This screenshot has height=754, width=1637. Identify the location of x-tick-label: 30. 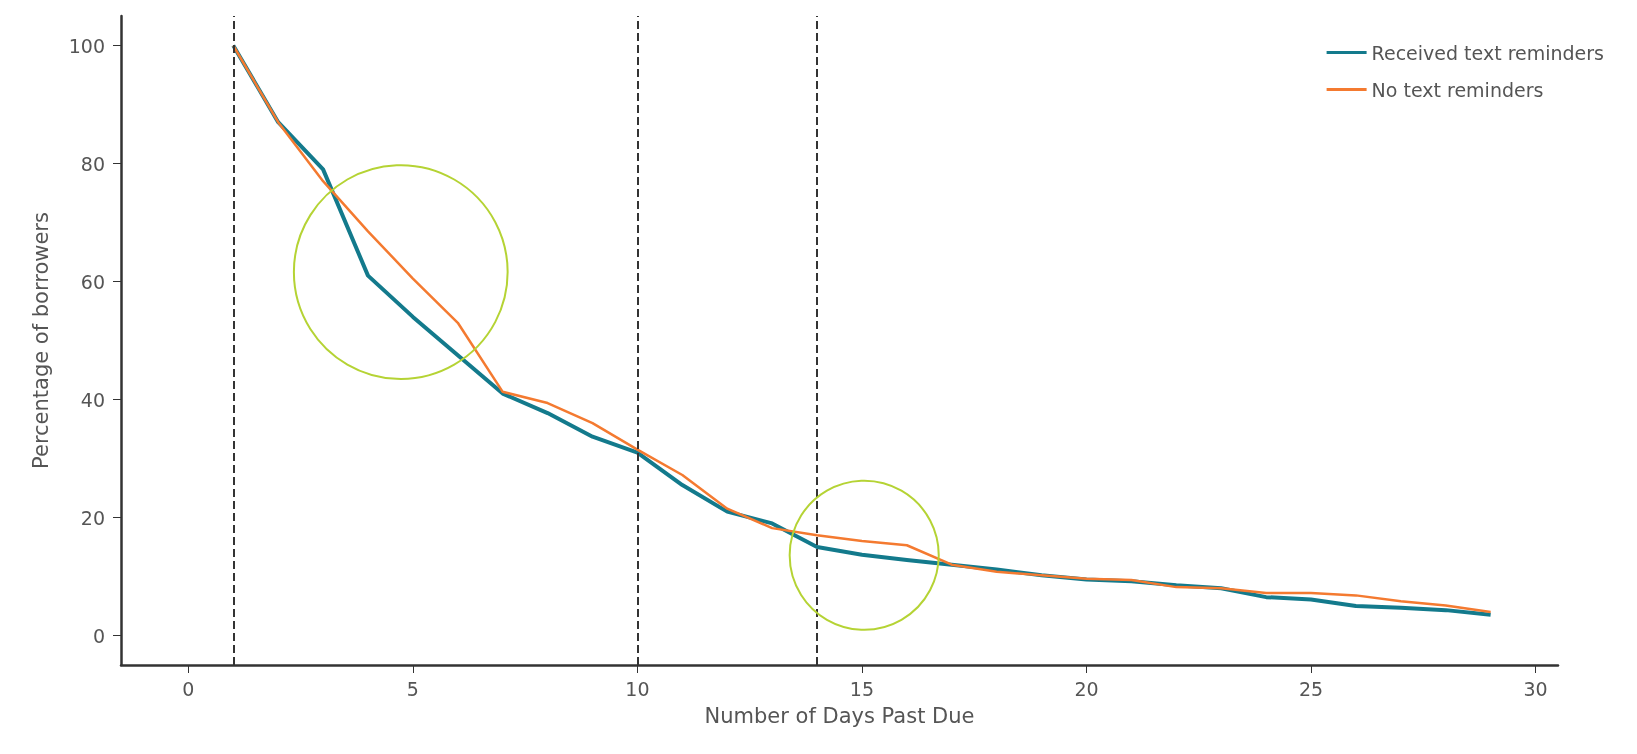
(1535, 688).